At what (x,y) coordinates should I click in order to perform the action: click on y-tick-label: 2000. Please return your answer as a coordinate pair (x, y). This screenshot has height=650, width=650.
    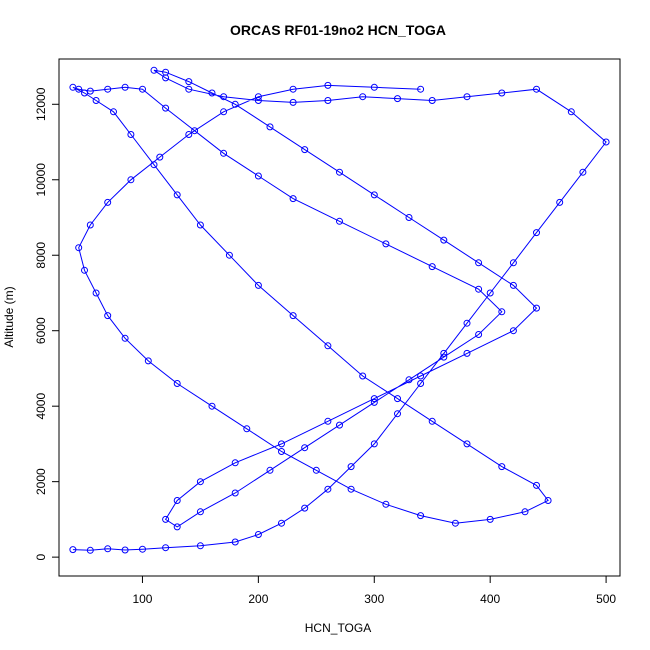
    Looking at the image, I should click on (41, 481).